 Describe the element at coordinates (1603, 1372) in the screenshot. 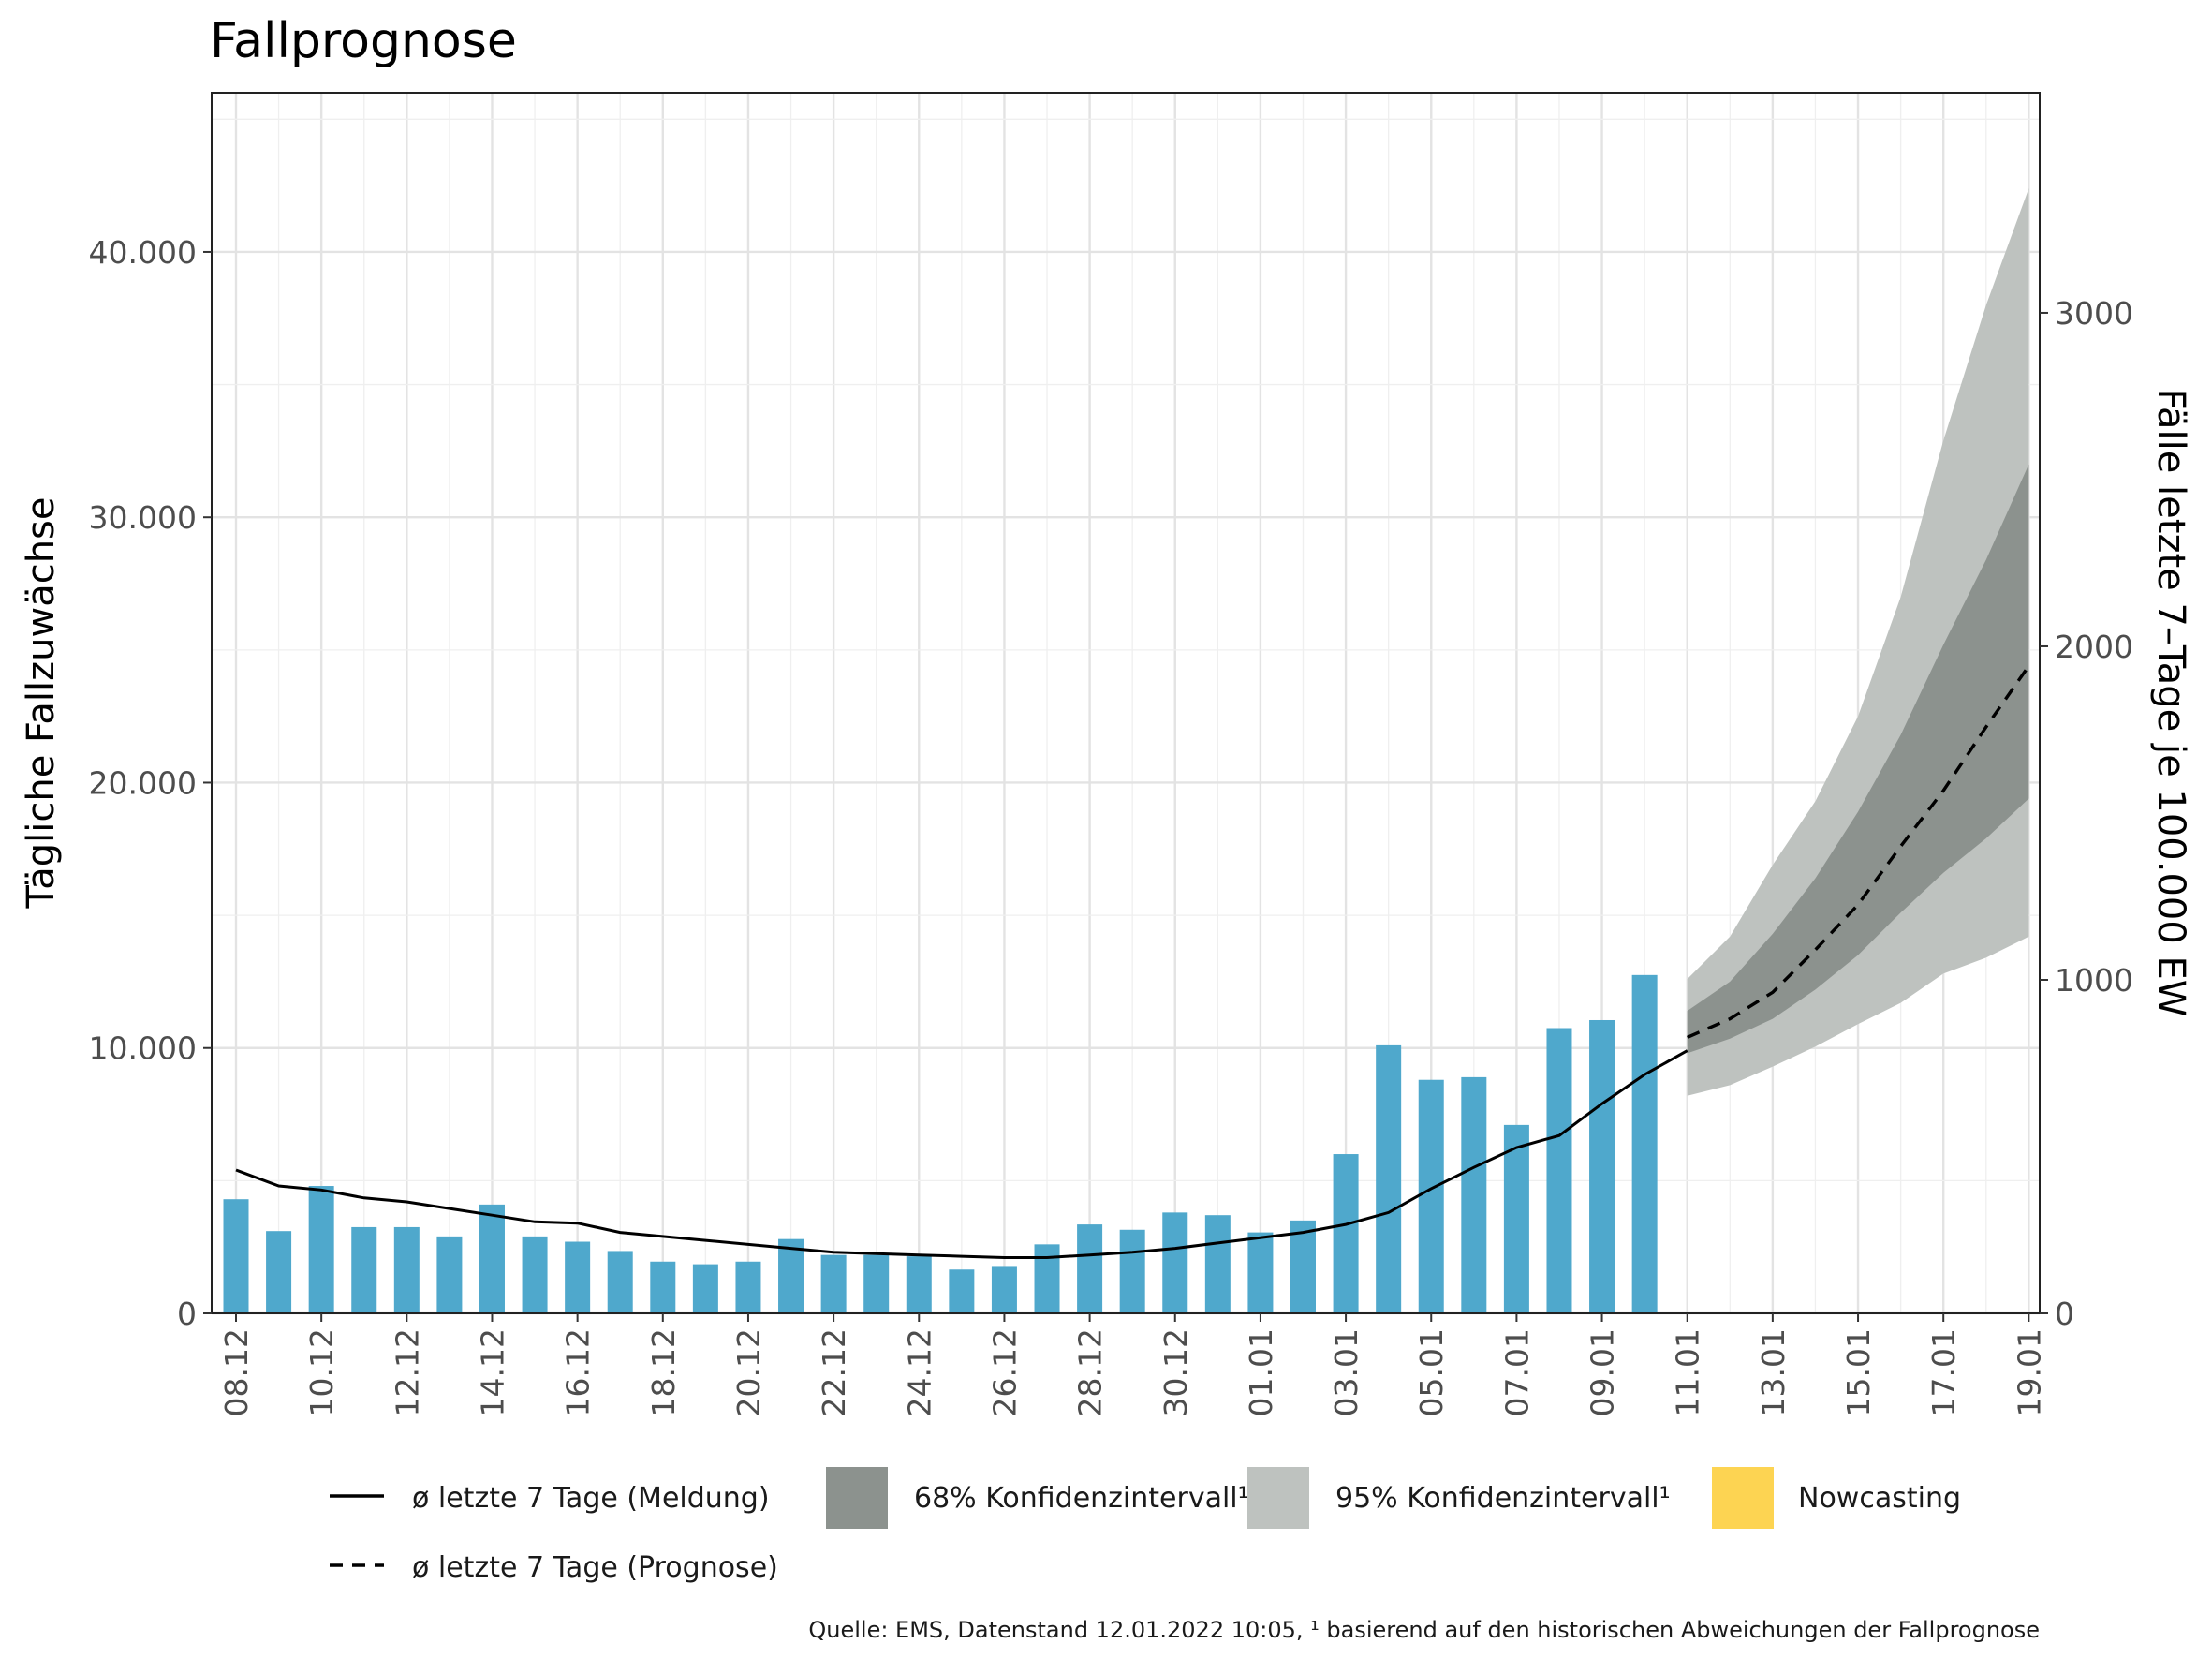

I see `x-tick-label: 09.01` at that location.